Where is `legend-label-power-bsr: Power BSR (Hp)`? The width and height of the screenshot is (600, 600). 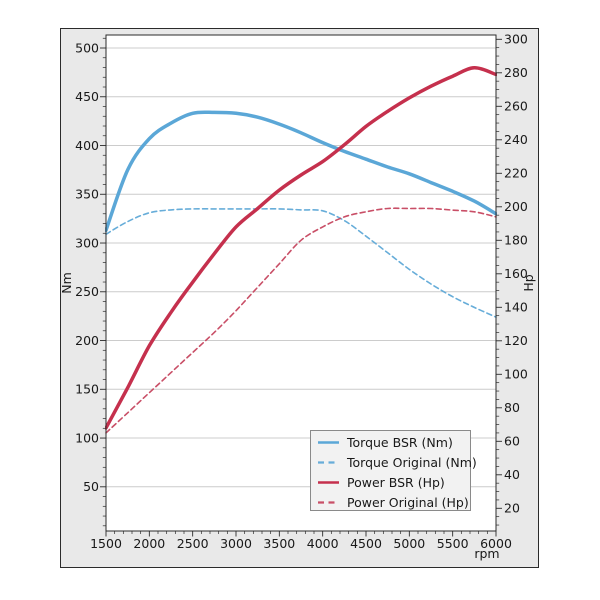
legend-label-power-bsr: Power BSR (Hp) is located at coordinates (396, 482).